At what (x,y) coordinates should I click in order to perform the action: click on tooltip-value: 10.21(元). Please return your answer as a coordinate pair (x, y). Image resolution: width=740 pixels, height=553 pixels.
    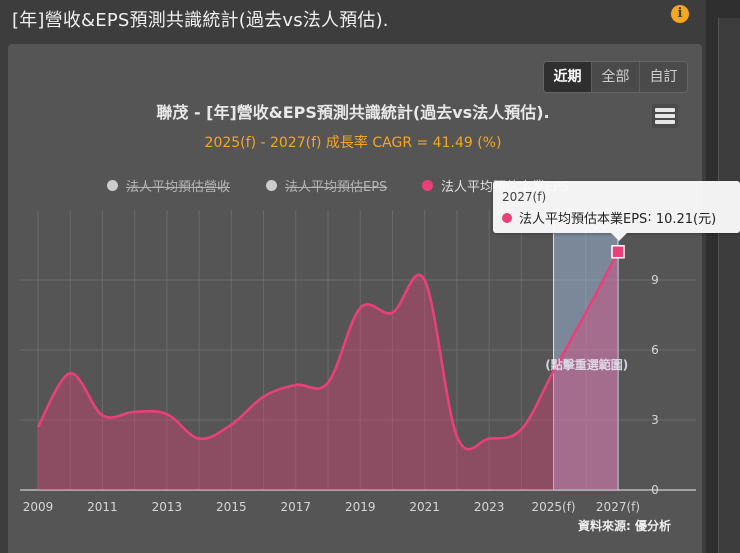
    Looking at the image, I should click on (686, 219).